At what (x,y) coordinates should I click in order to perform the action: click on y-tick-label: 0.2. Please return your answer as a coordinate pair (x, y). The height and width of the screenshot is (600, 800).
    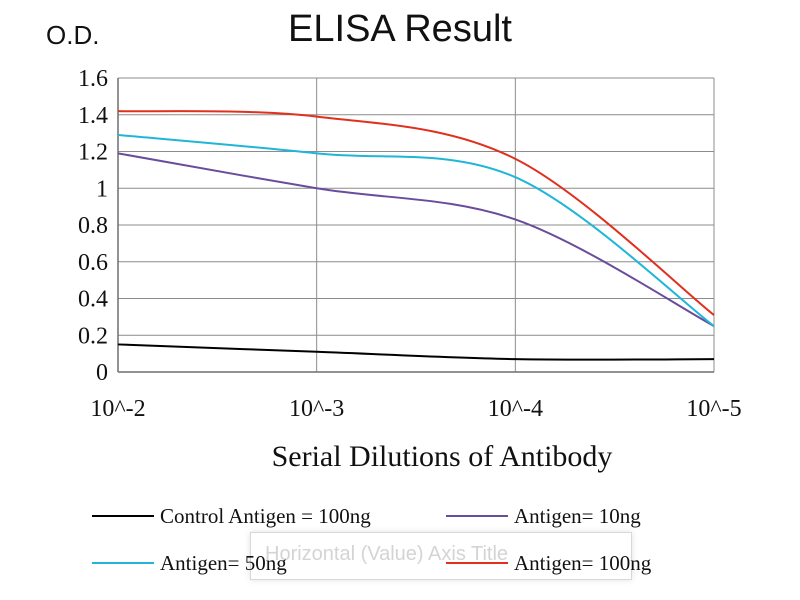
    Looking at the image, I should click on (93, 336).